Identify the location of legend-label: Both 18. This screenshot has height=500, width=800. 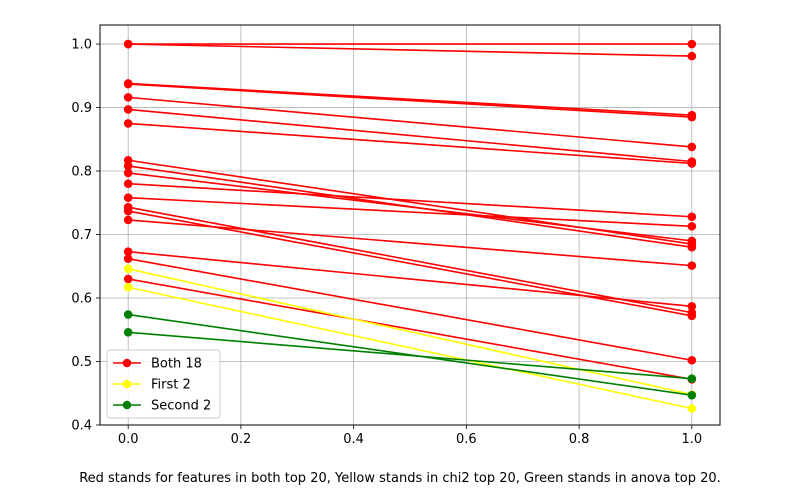
(176, 364).